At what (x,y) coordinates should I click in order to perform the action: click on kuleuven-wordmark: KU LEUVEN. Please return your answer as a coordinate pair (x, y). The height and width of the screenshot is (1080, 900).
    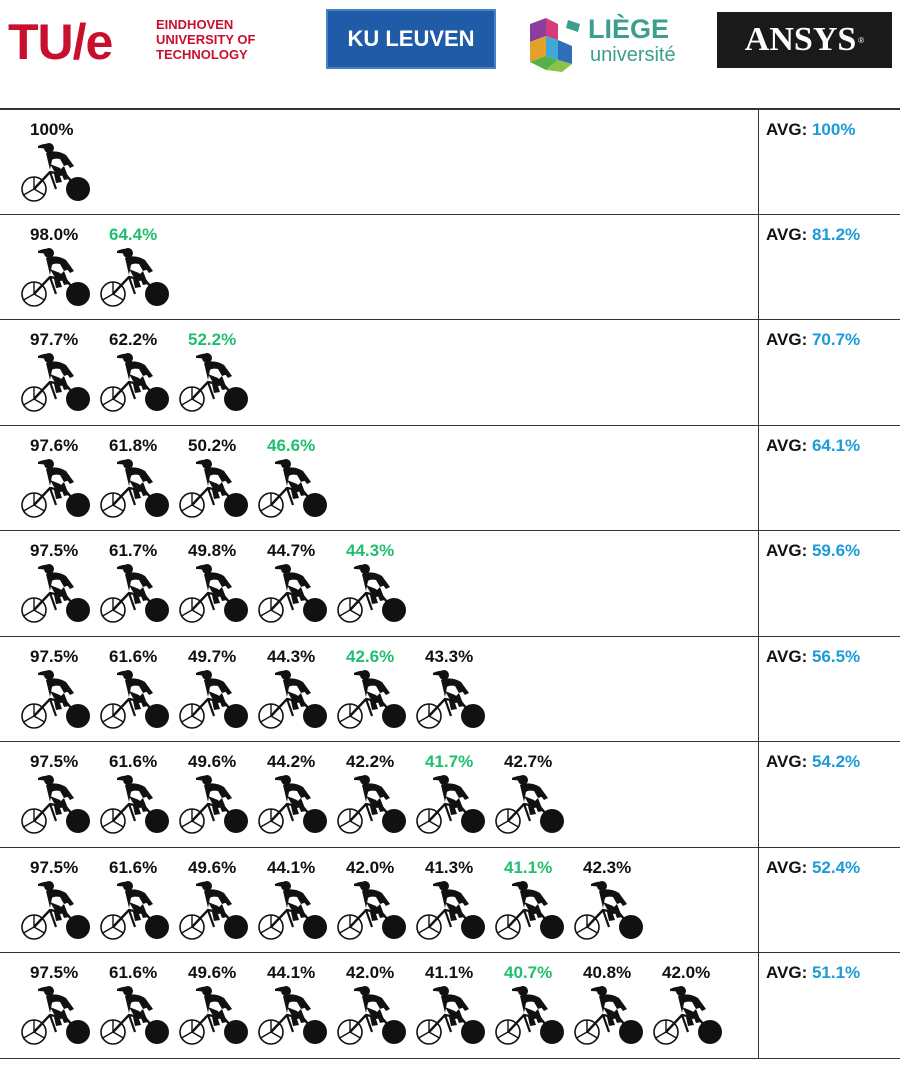
    Looking at the image, I should click on (411, 38).